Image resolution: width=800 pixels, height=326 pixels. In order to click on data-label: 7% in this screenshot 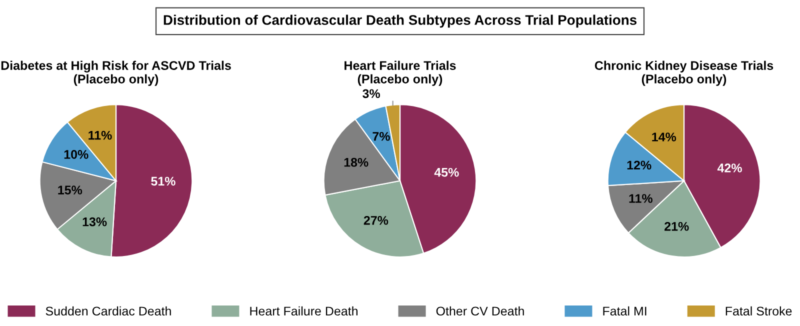, I will do `click(381, 136)`.